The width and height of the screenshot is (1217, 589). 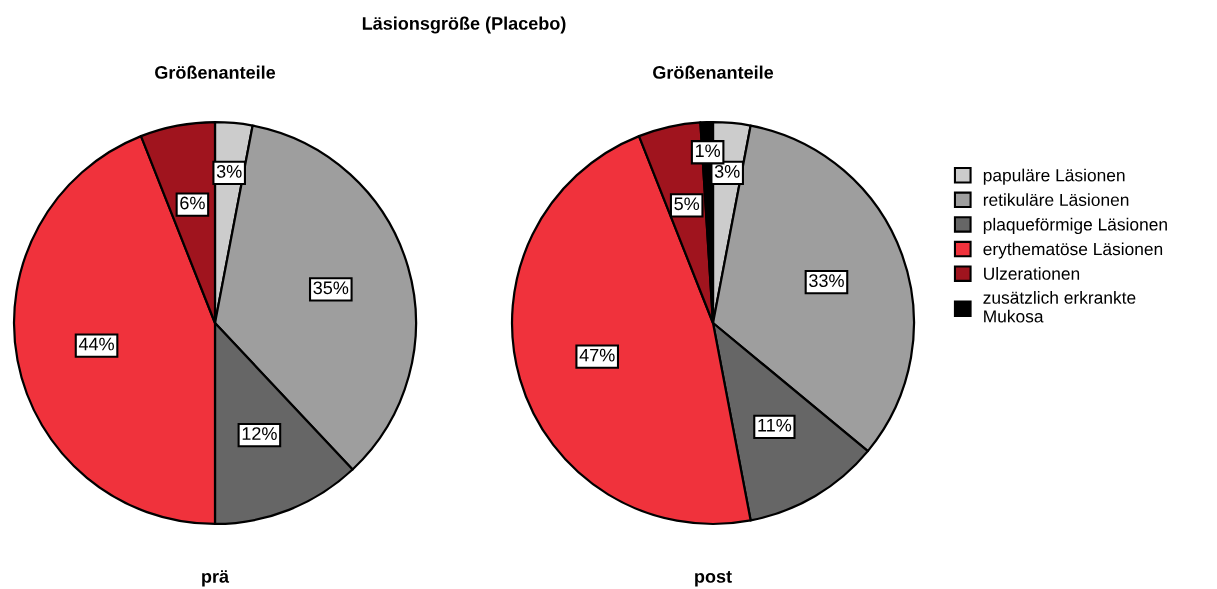 I want to click on legend-label: erythematöse Läsionen, so click(x=1073, y=250).